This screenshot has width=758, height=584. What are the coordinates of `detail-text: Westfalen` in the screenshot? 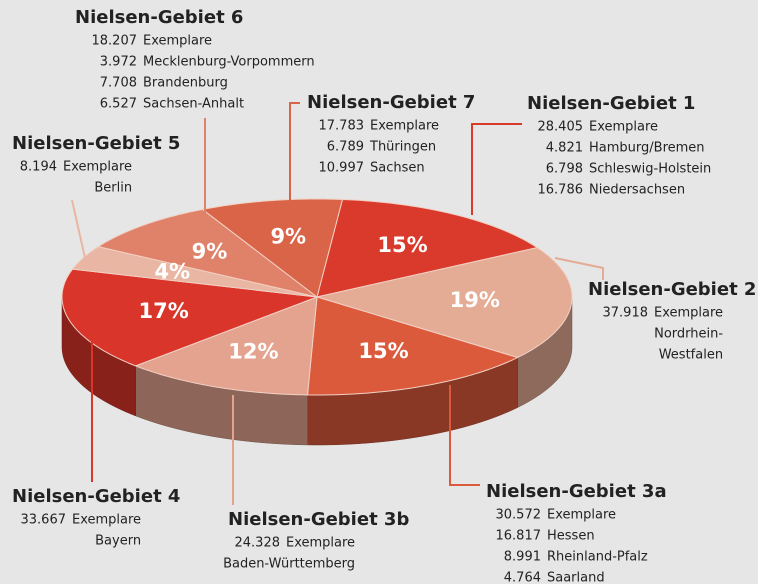 It's located at (691, 355).